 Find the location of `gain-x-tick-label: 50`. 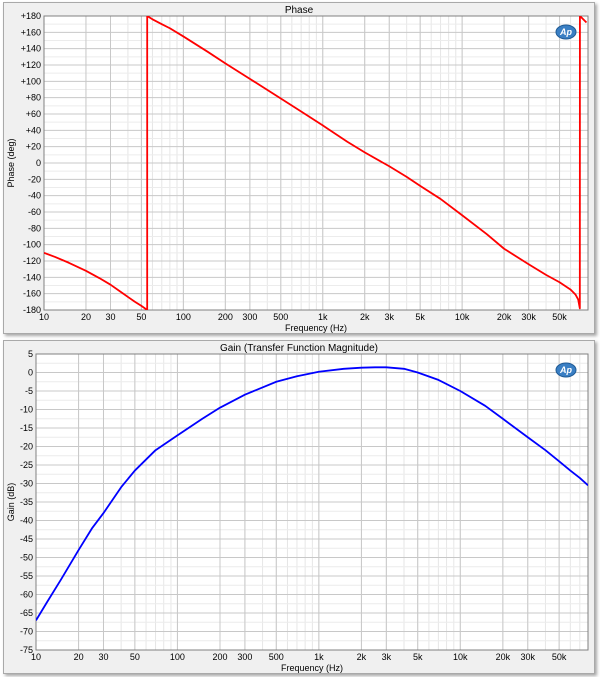

gain-x-tick-label: 50 is located at coordinates (135, 657).